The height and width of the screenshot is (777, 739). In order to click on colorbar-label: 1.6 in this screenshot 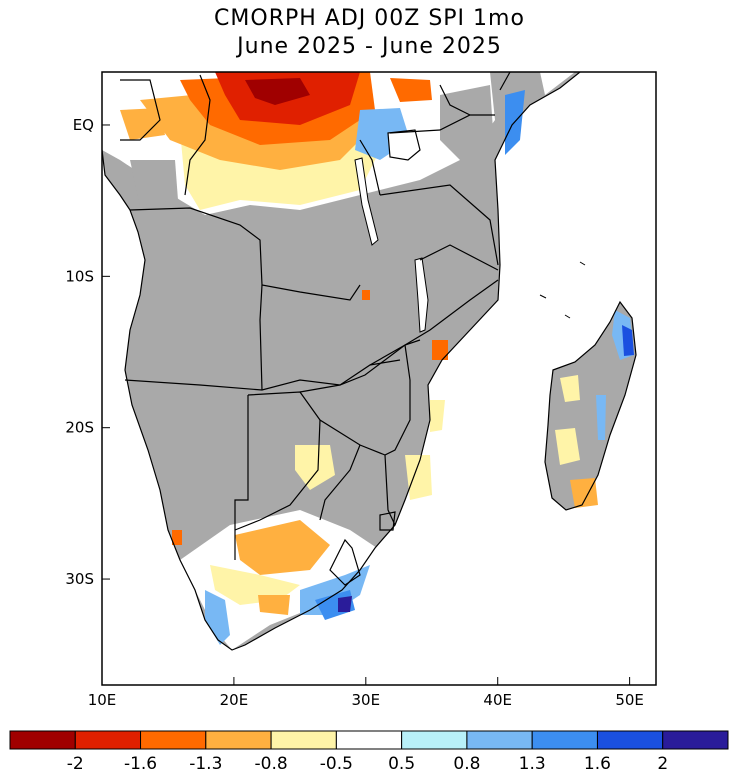, I will do `click(597, 764)`.